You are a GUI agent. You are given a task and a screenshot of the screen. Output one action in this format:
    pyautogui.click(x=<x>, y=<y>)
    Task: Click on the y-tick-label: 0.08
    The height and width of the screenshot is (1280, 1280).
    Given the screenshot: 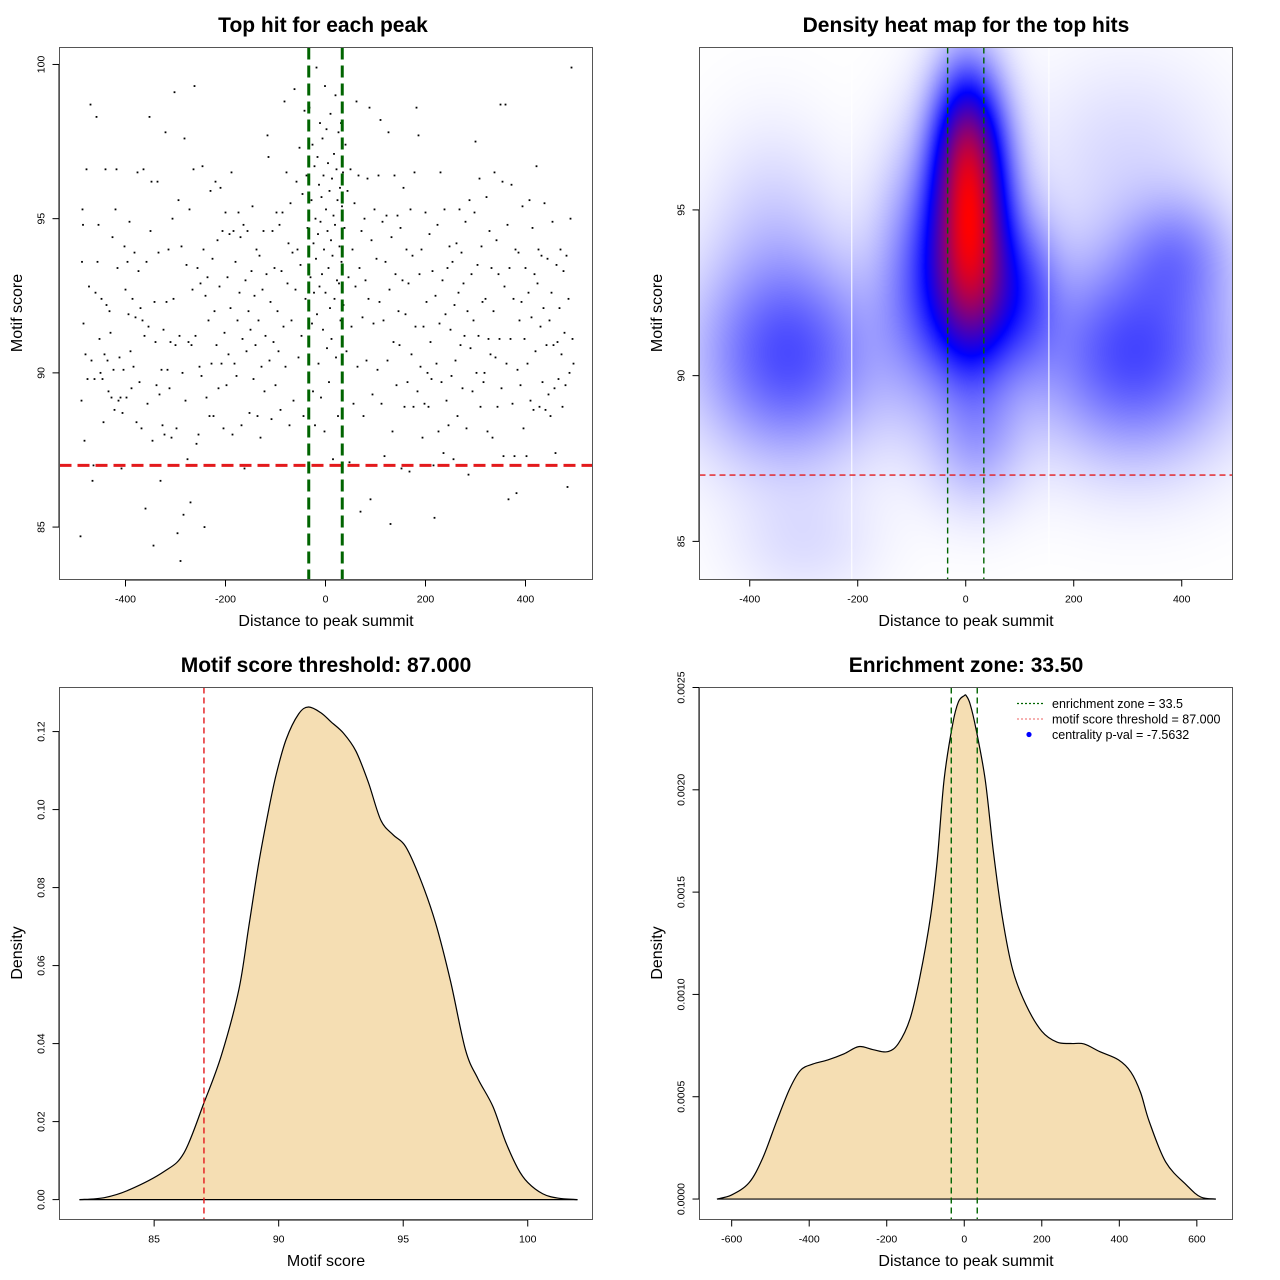 What is the action you would take?
    pyautogui.click(x=42, y=887)
    